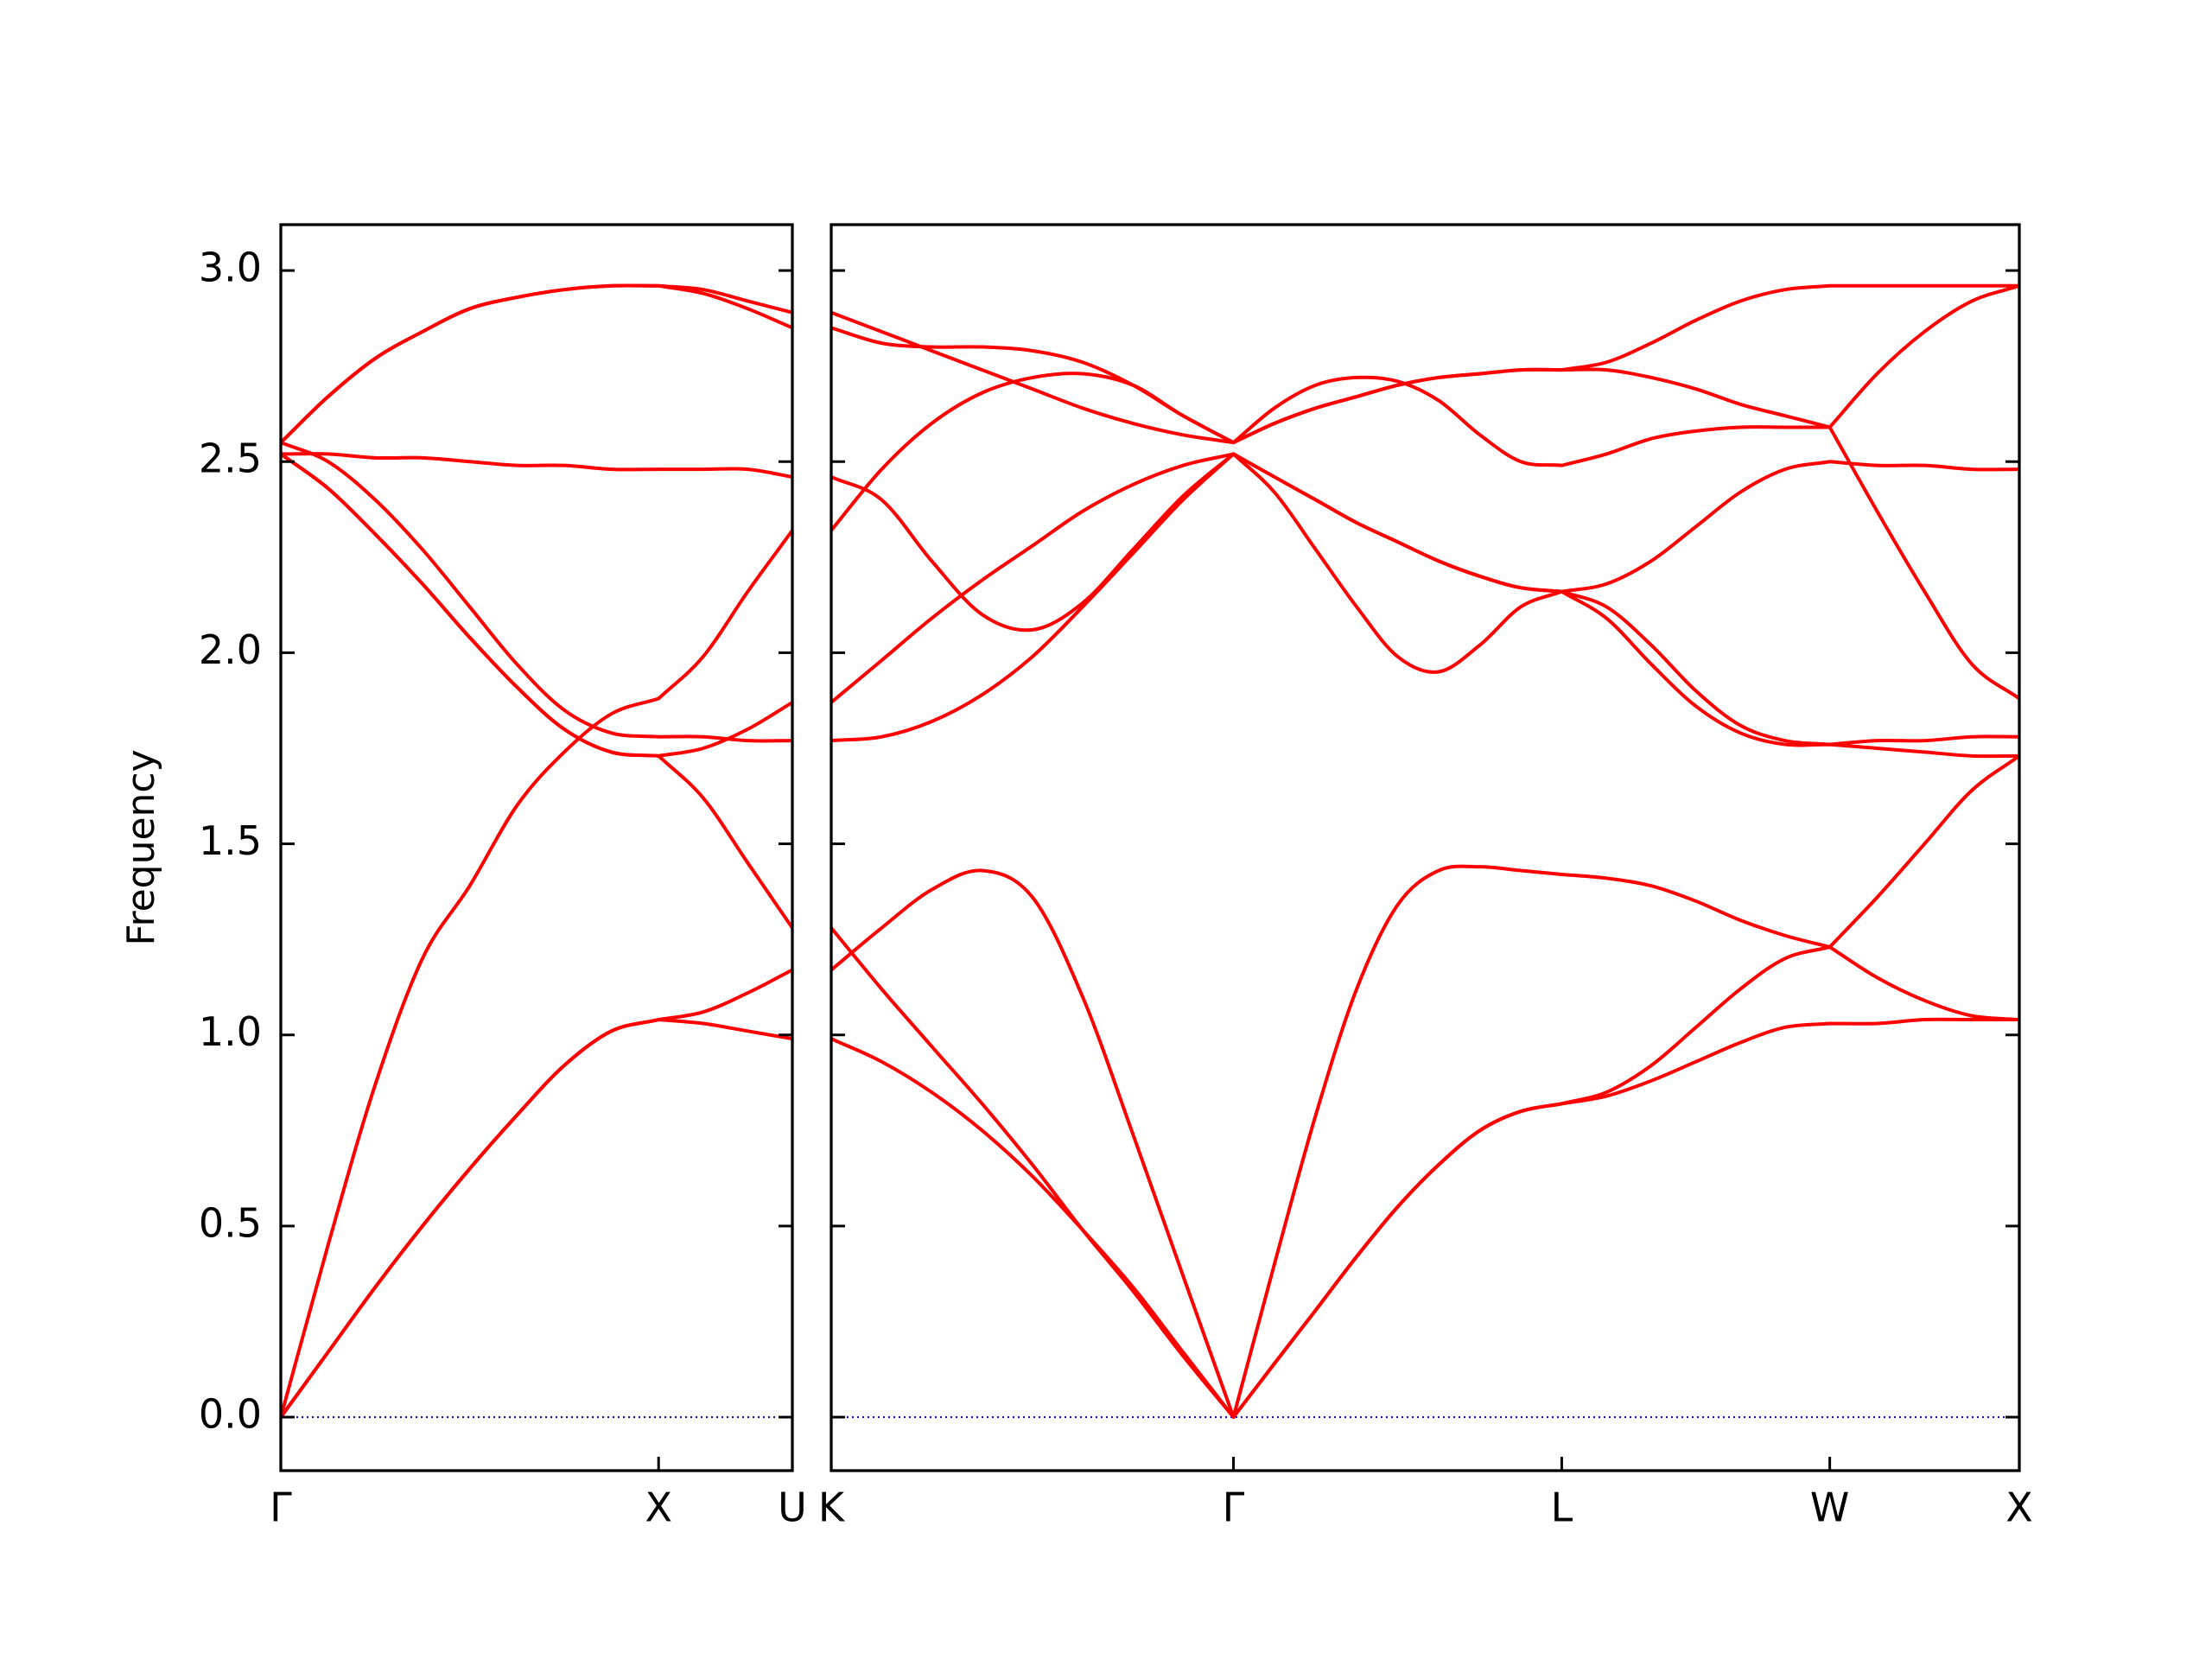  Describe the element at coordinates (792, 1507) in the screenshot. I see `x-tick-label: U` at that location.